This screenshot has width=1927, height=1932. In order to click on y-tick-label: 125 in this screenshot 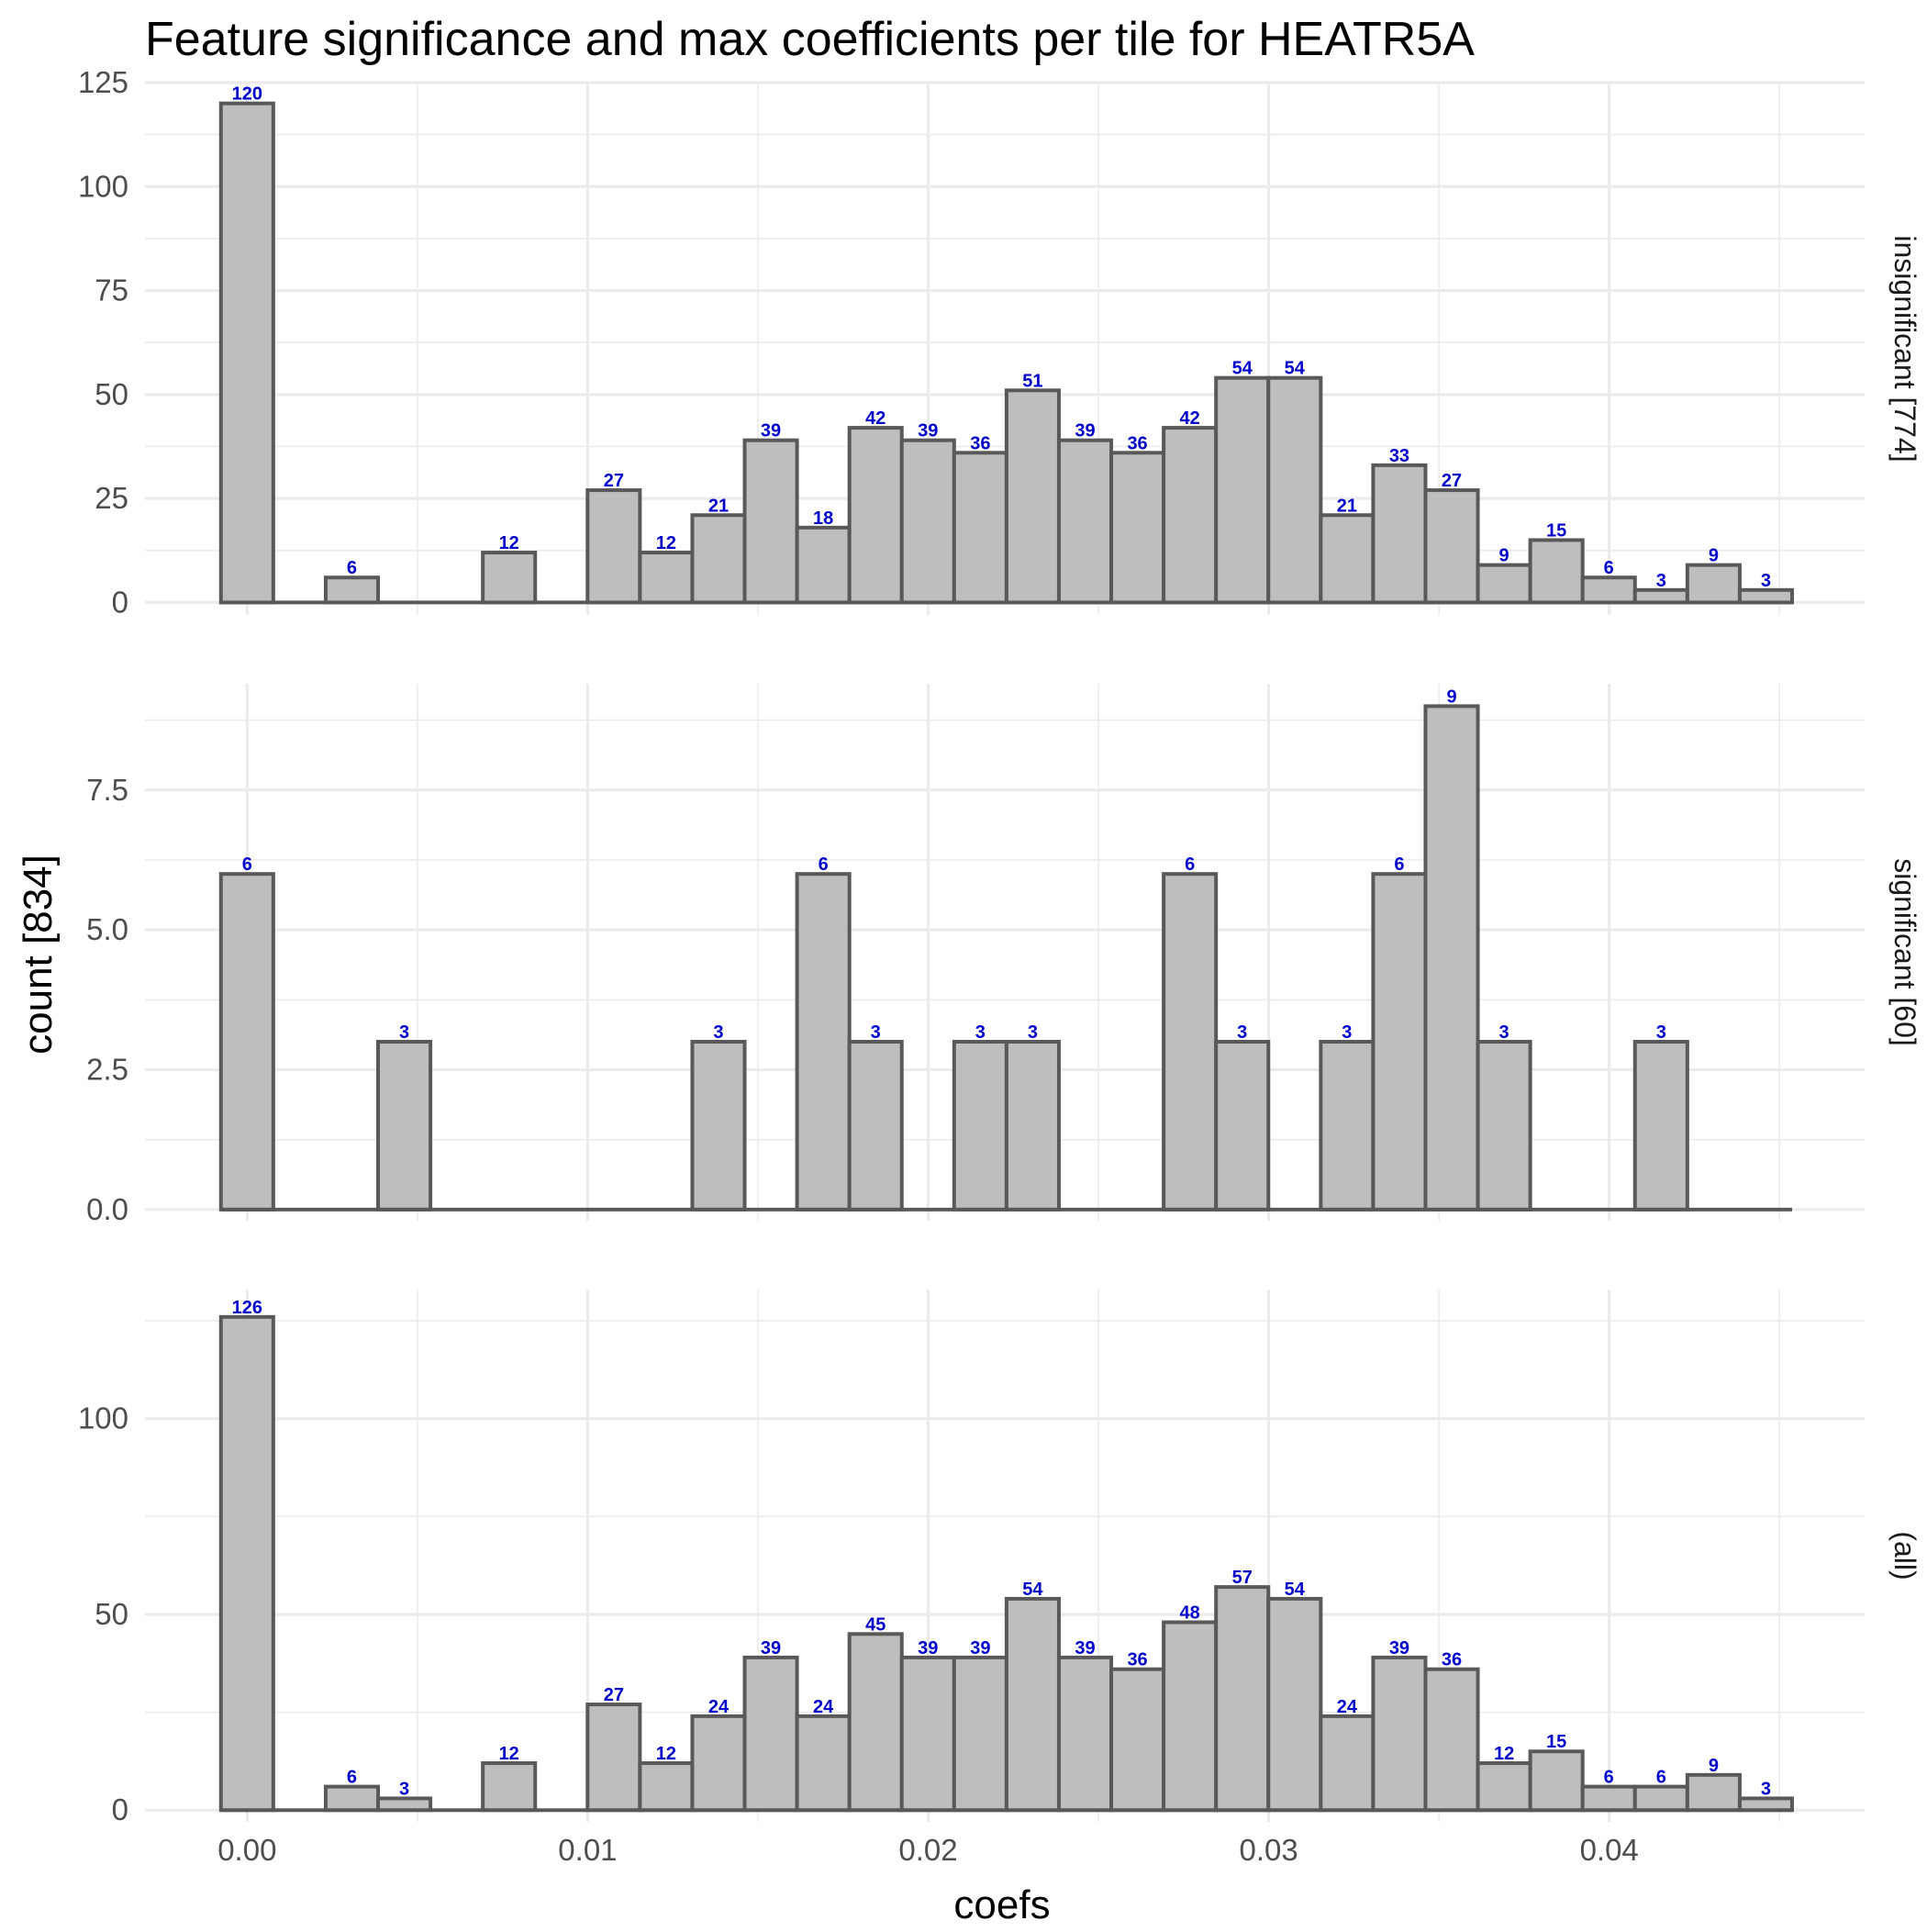, I will do `click(103, 82)`.